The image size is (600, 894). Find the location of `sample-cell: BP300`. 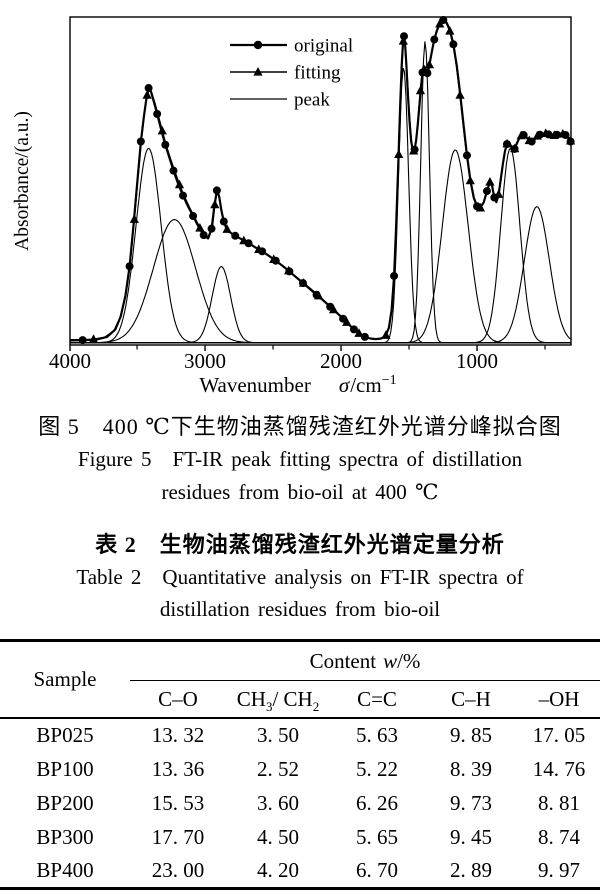

sample-cell: BP300 is located at coordinates (65, 836).